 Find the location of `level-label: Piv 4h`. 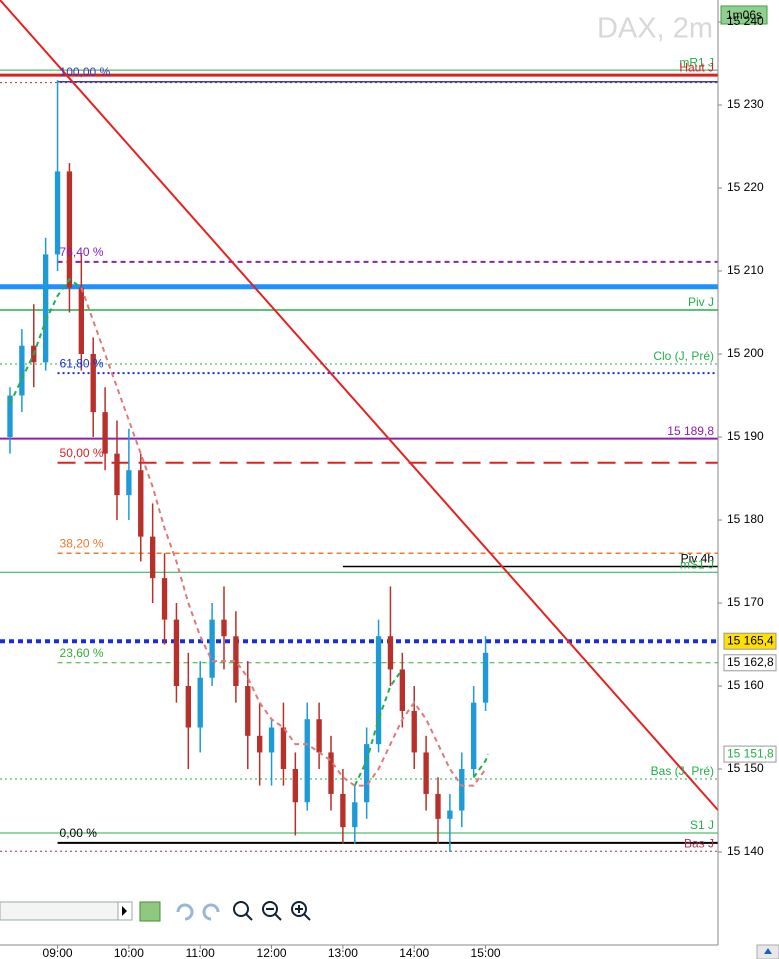

level-label: Piv 4h is located at coordinates (697, 559).